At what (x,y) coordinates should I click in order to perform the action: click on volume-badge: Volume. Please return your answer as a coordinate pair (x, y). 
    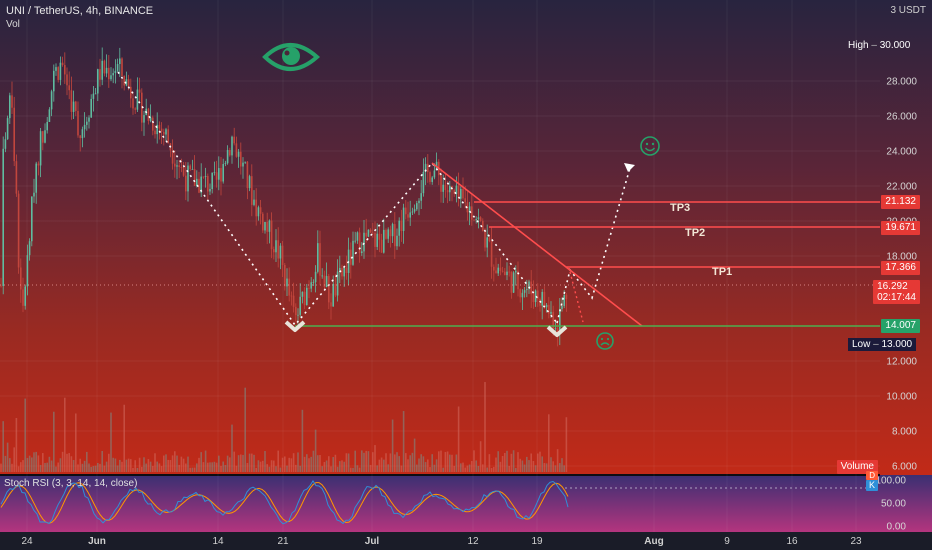
    Looking at the image, I should click on (857, 467).